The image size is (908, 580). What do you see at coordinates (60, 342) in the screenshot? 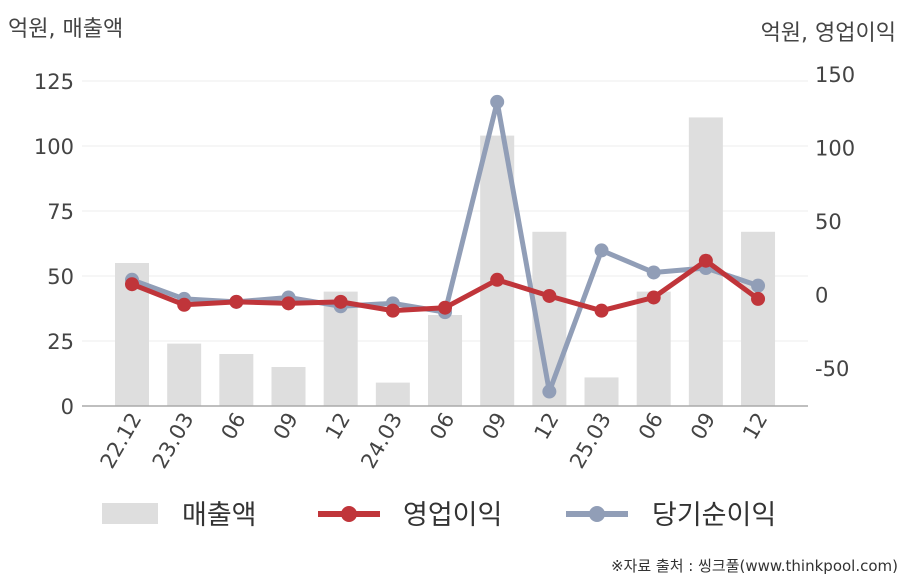
I see `left-tick-label: 25` at bounding box center [60, 342].